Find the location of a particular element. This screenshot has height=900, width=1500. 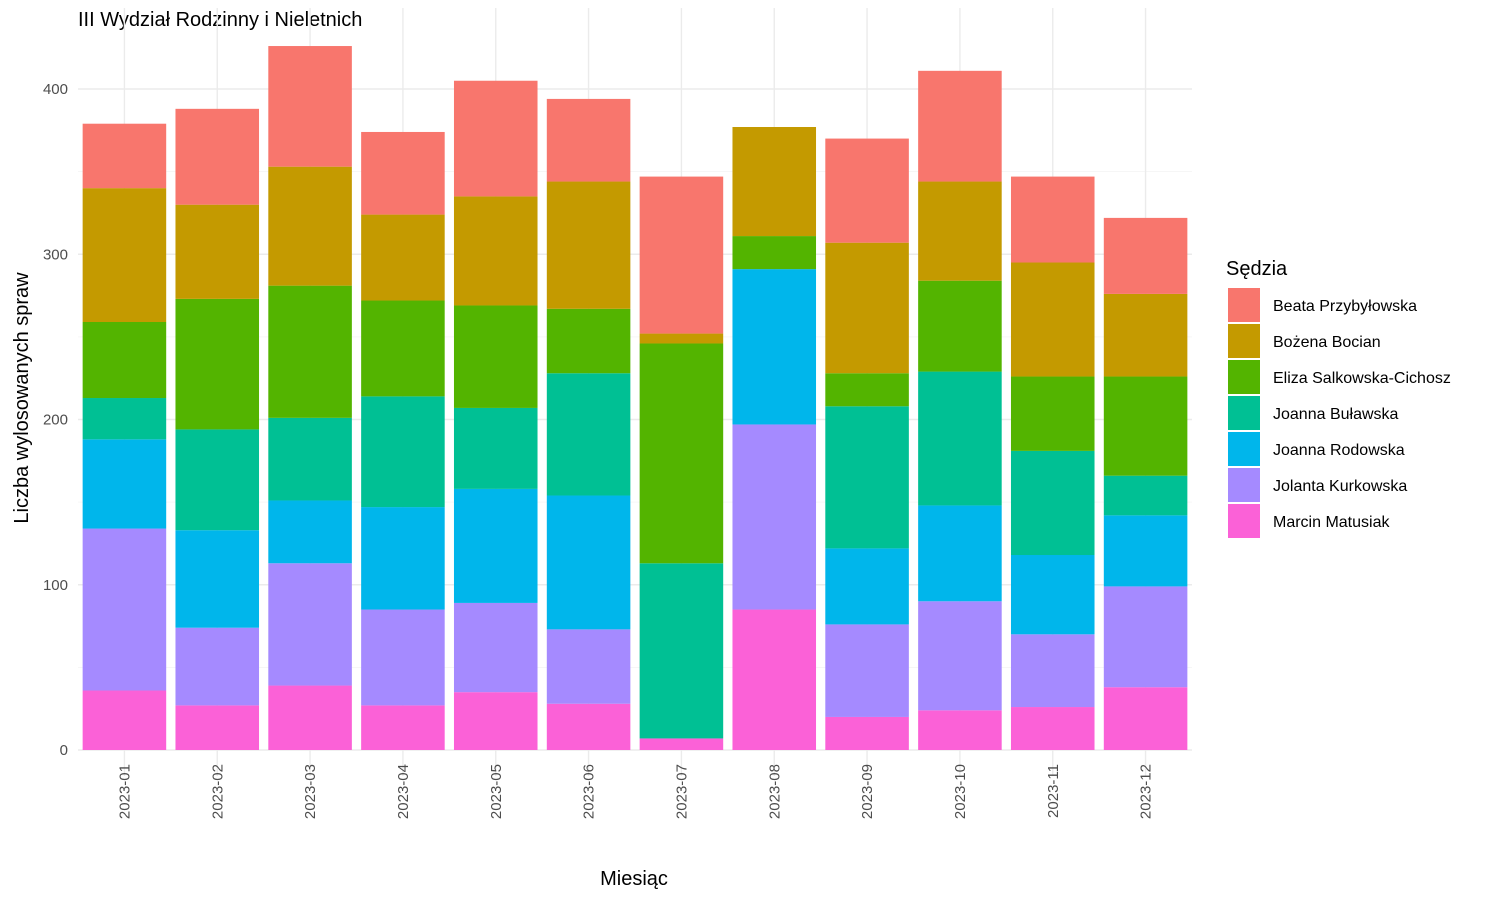

x-tick-label: 2023-01 is located at coordinates (124, 791).